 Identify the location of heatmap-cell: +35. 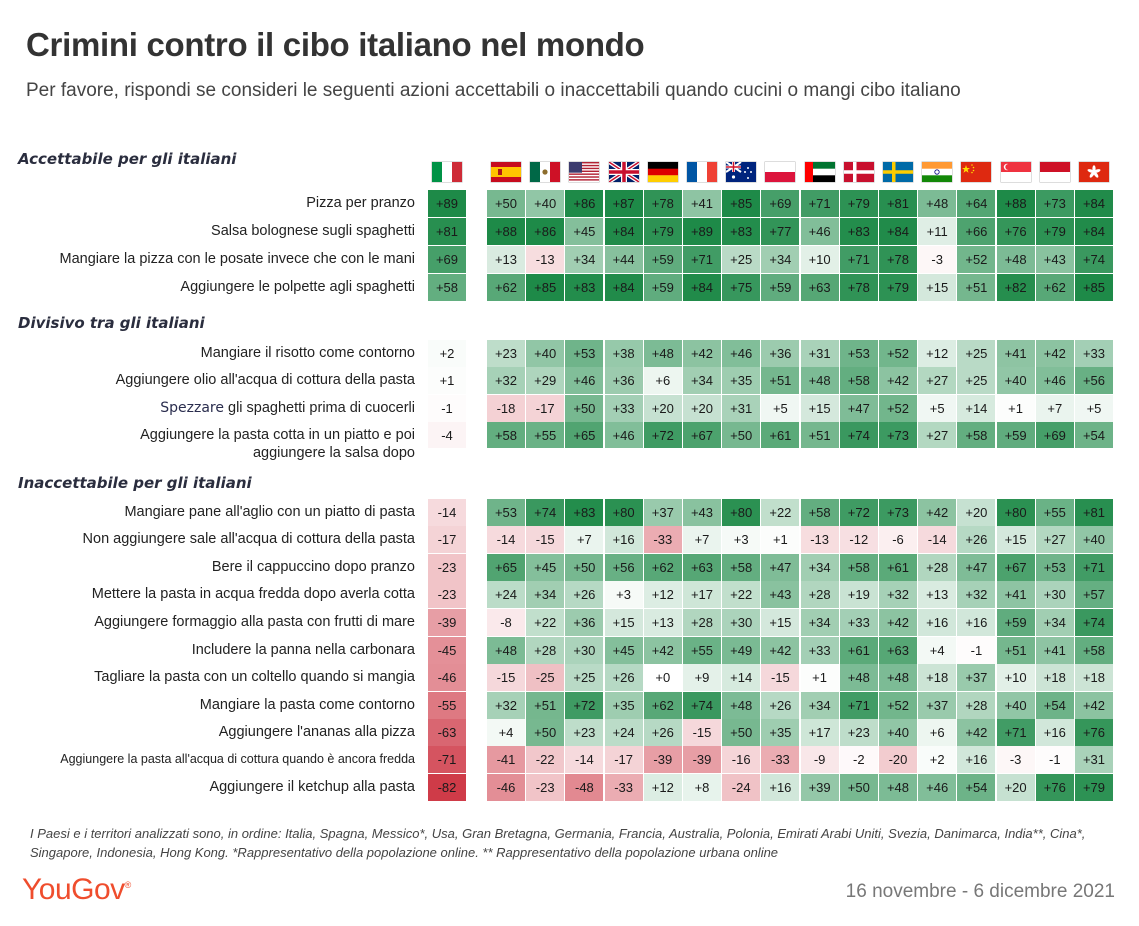
(741, 380).